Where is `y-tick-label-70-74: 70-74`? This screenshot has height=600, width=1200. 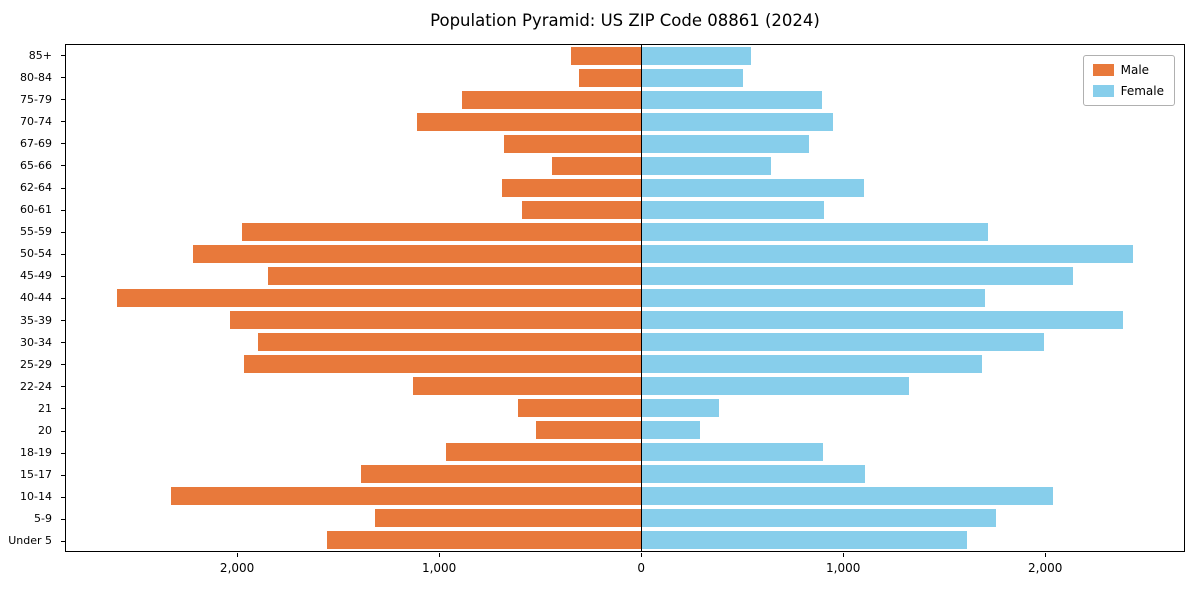 y-tick-label-70-74: 70-74 is located at coordinates (36, 121).